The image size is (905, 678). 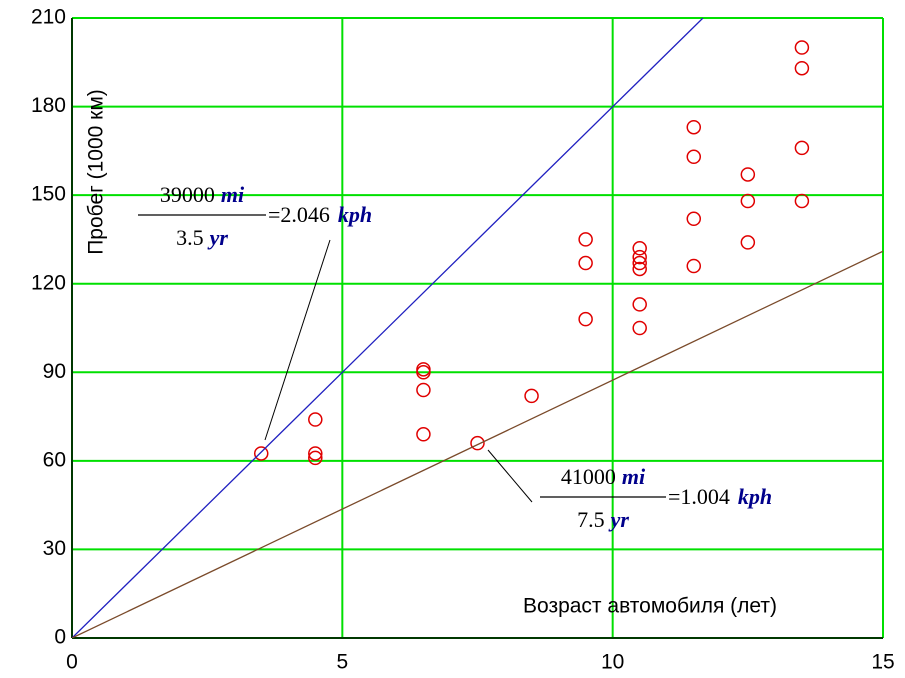 I want to click on denominator: 3.5 yr, so click(x=202, y=237).